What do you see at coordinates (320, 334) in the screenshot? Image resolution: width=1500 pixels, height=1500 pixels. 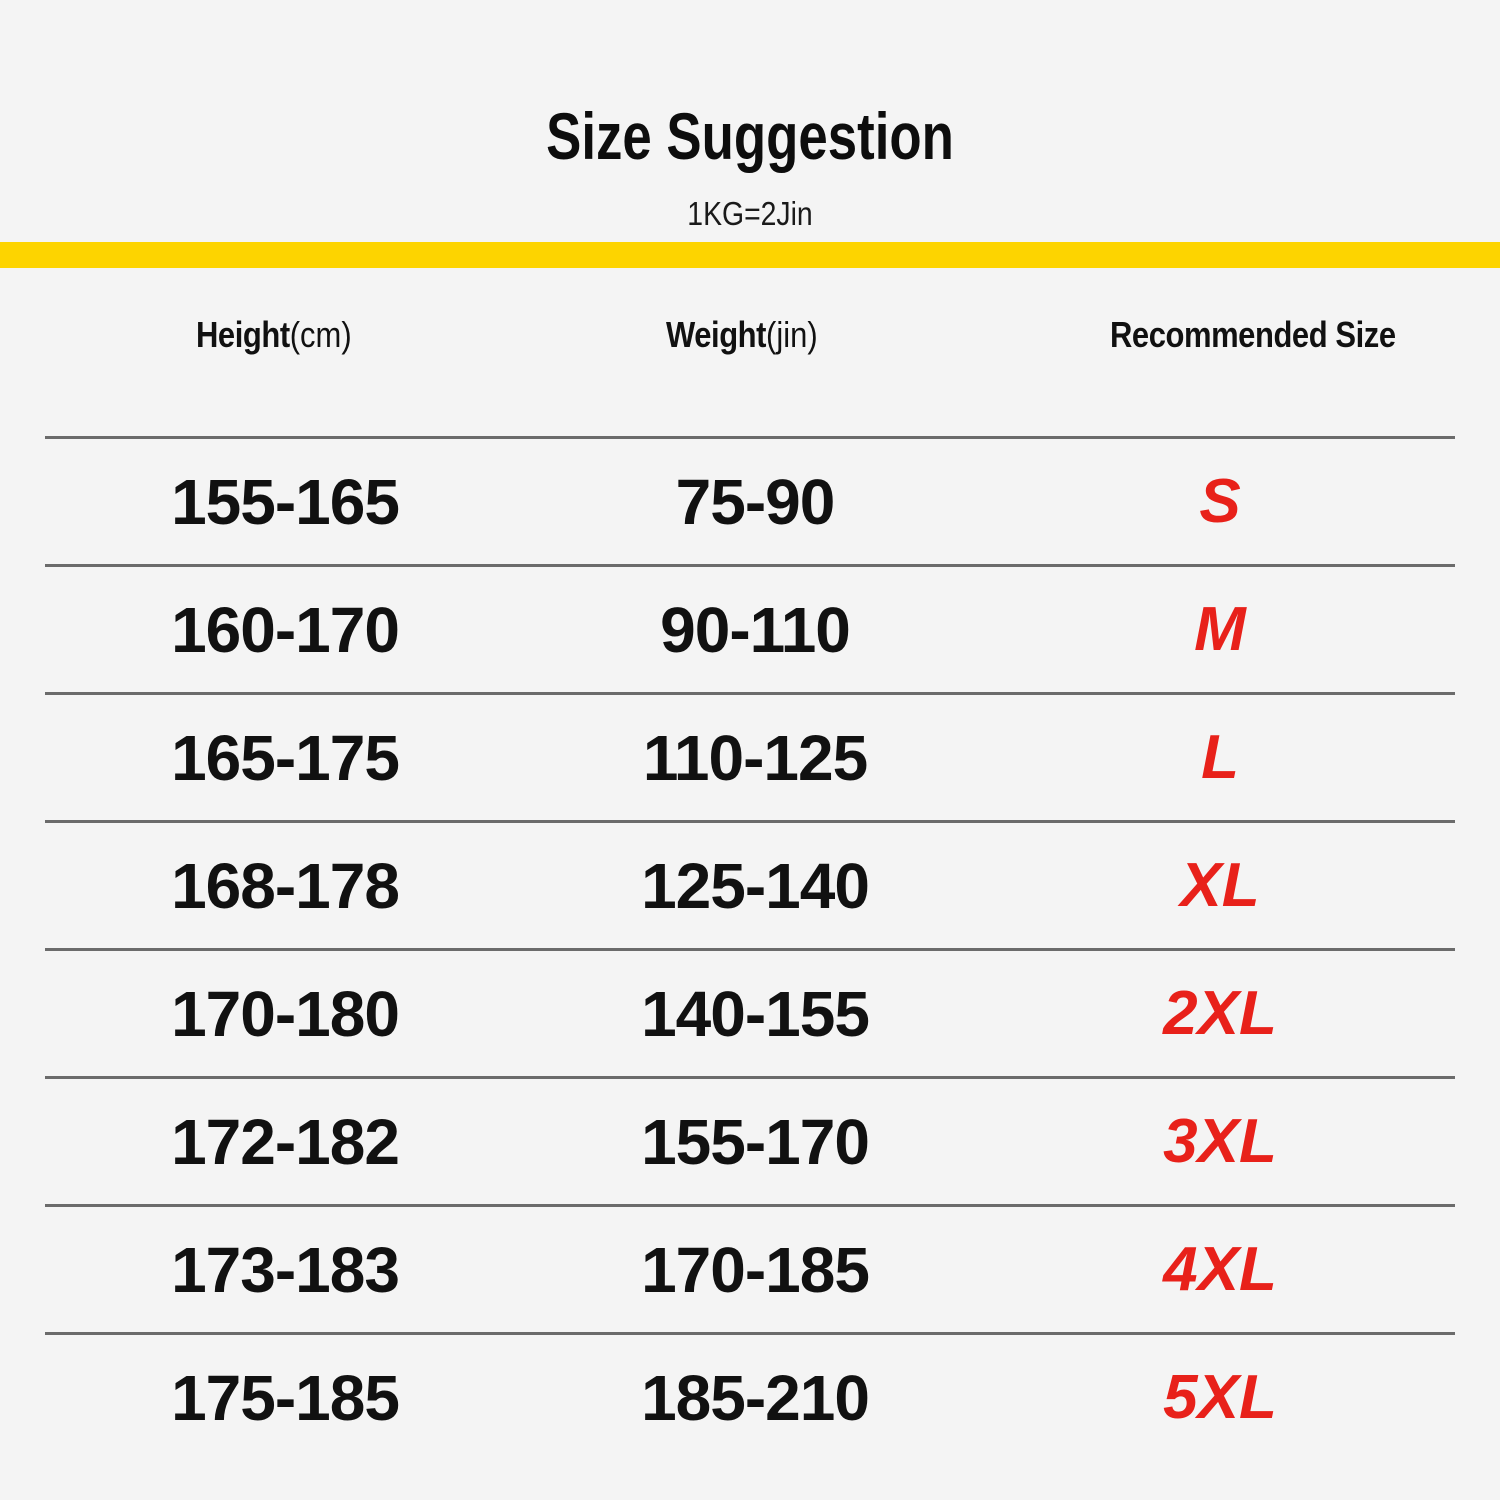 I see `column-header-height-unit: (cm)` at bounding box center [320, 334].